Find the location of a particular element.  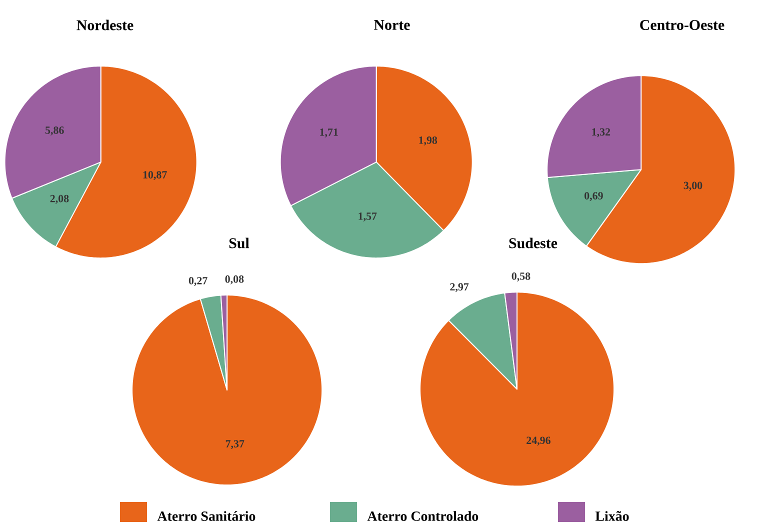

data-label: 3,00 is located at coordinates (693, 186).